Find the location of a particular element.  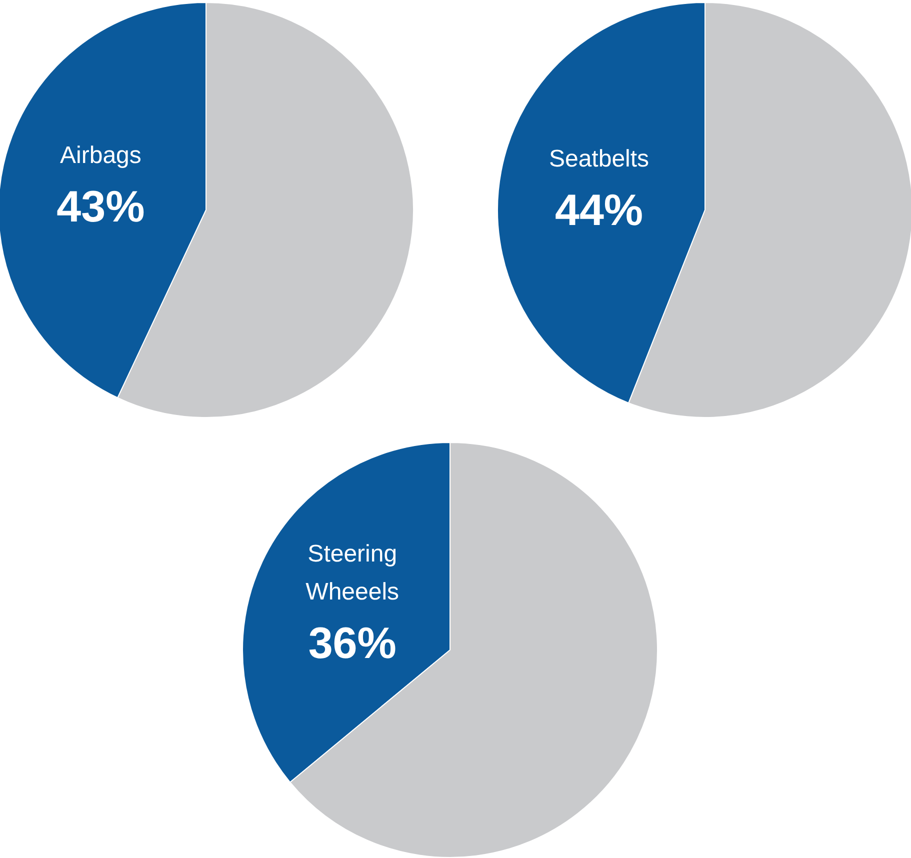

data-label: 44% is located at coordinates (599, 210).